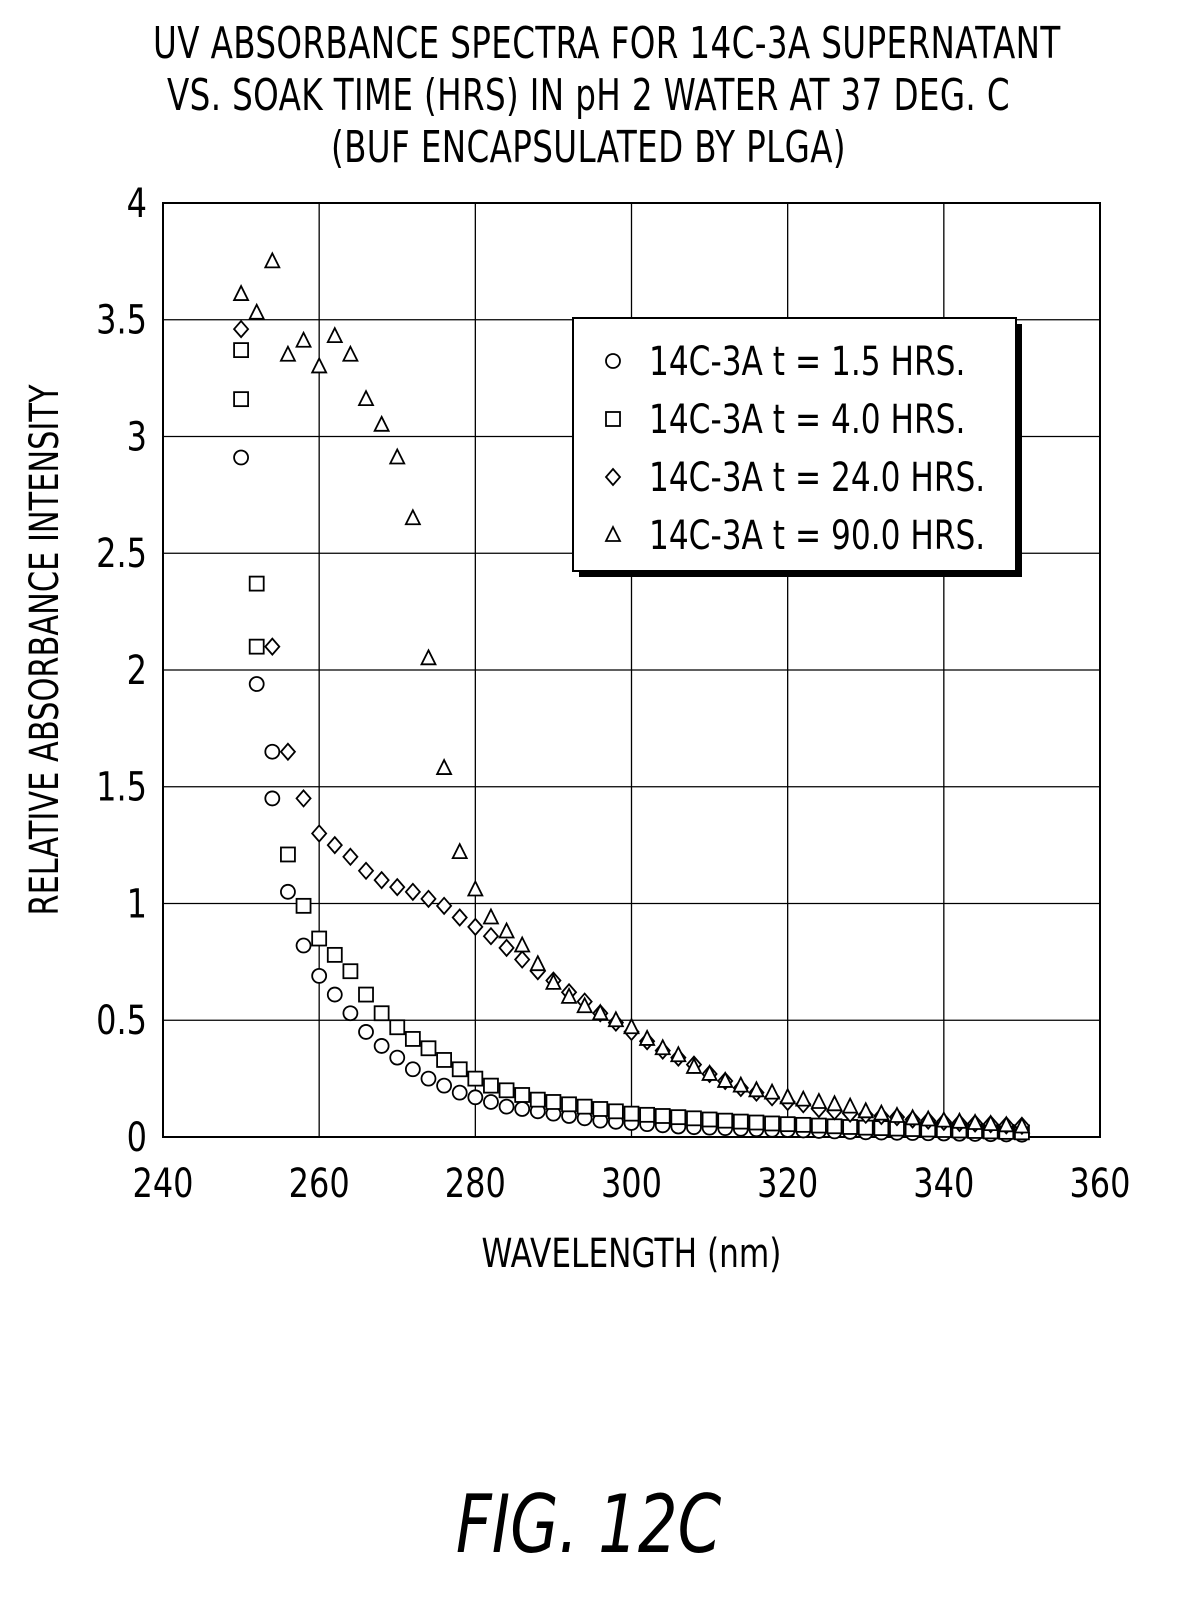 The width and height of the screenshot is (1177, 1597). What do you see at coordinates (631, 1182) in the screenshot?
I see `x-tick-label: 300` at bounding box center [631, 1182].